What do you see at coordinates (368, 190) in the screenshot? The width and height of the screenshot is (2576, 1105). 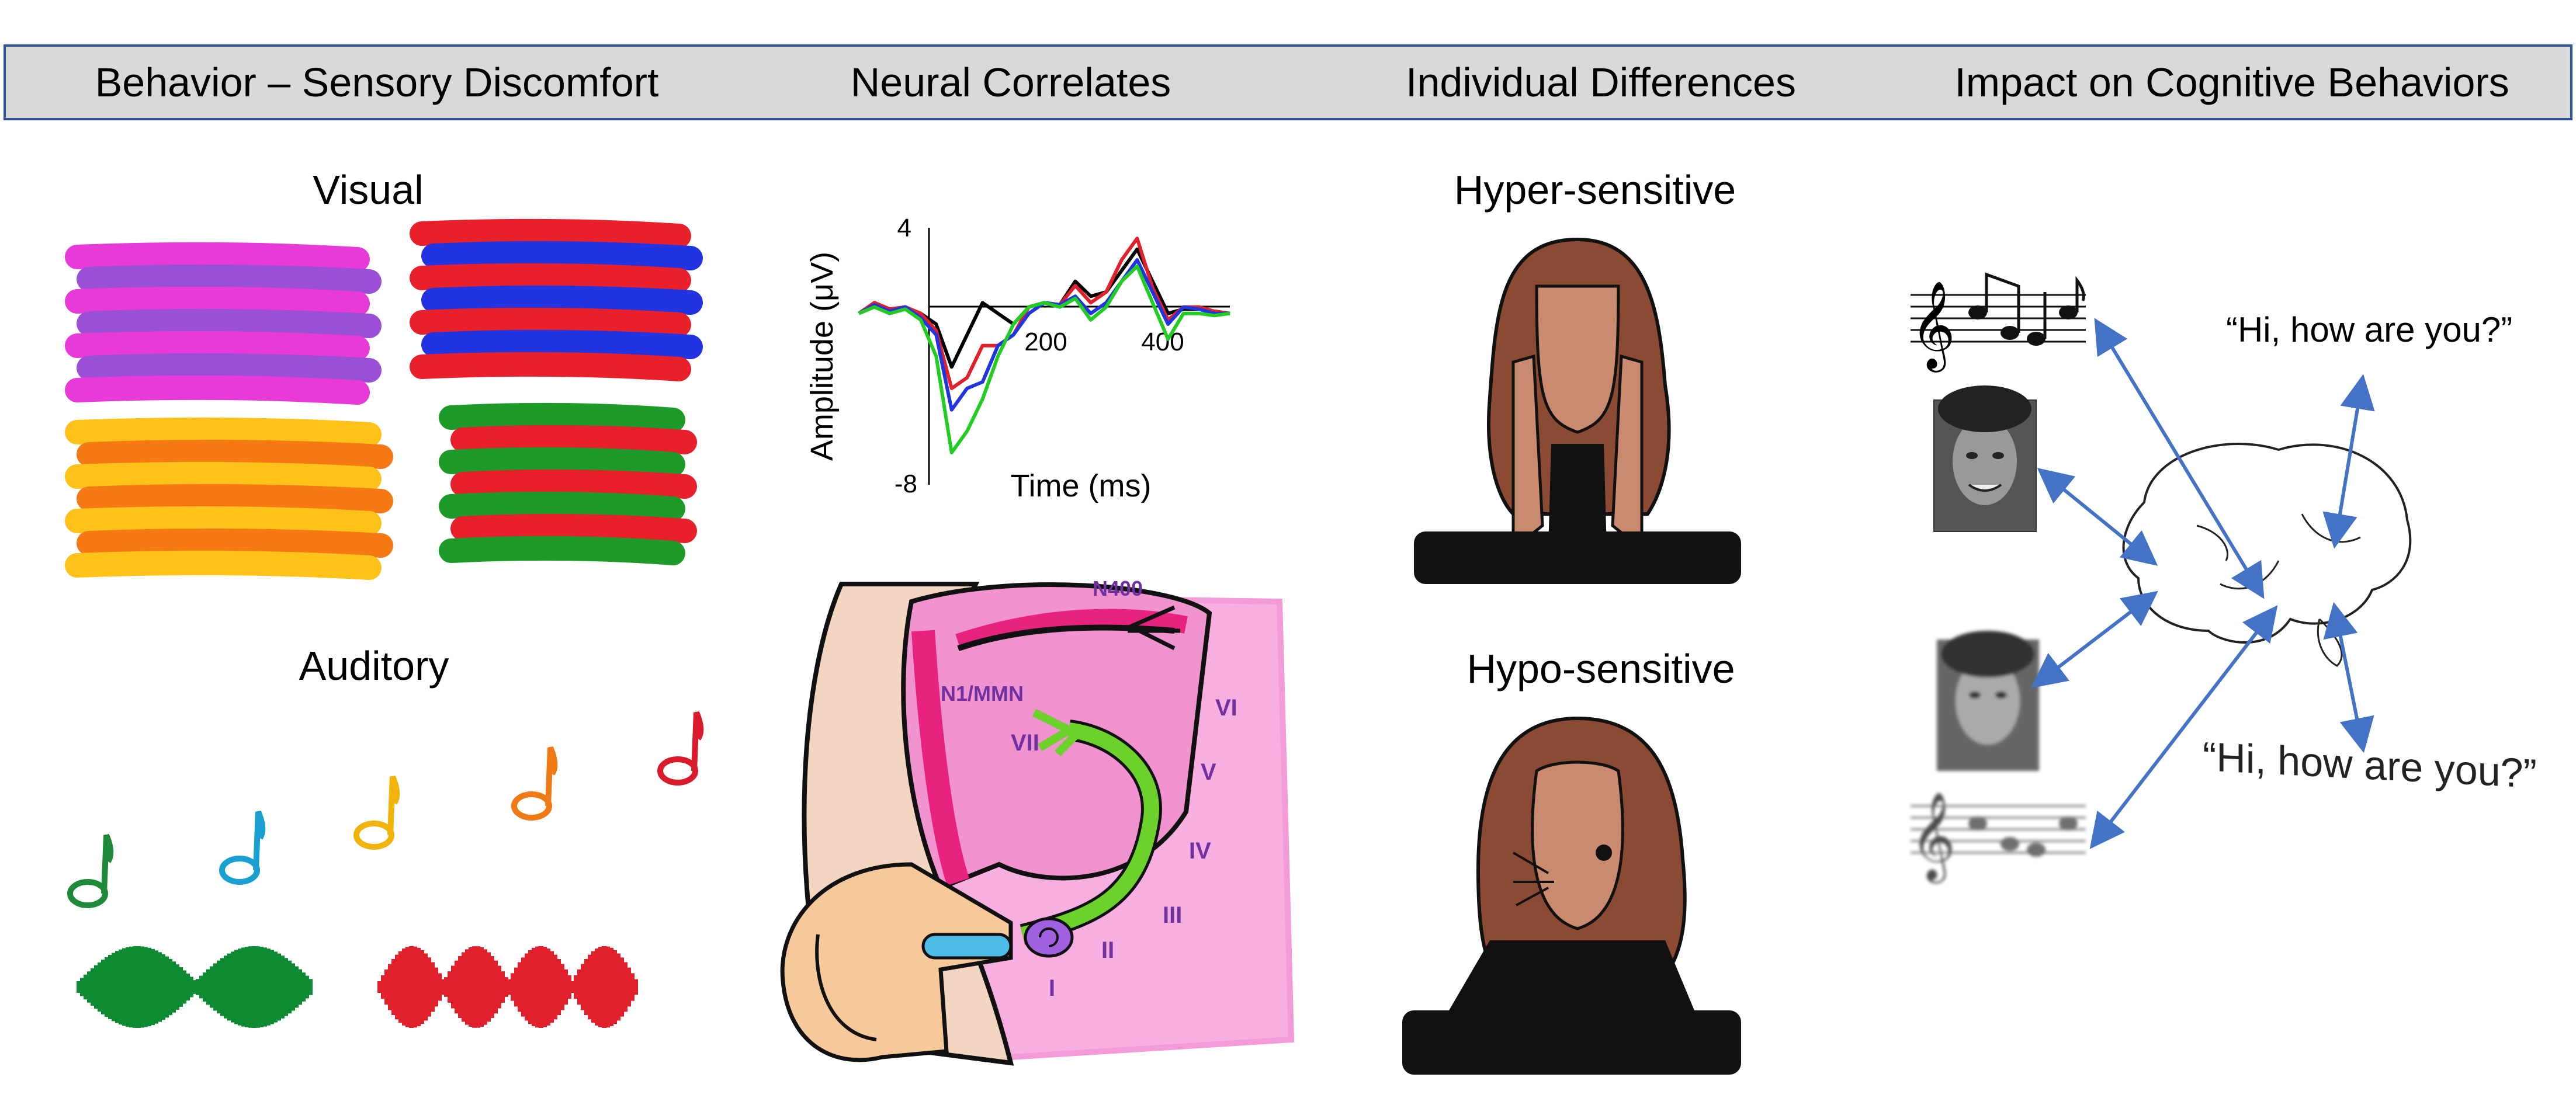 I see `visual-label: Visual` at bounding box center [368, 190].